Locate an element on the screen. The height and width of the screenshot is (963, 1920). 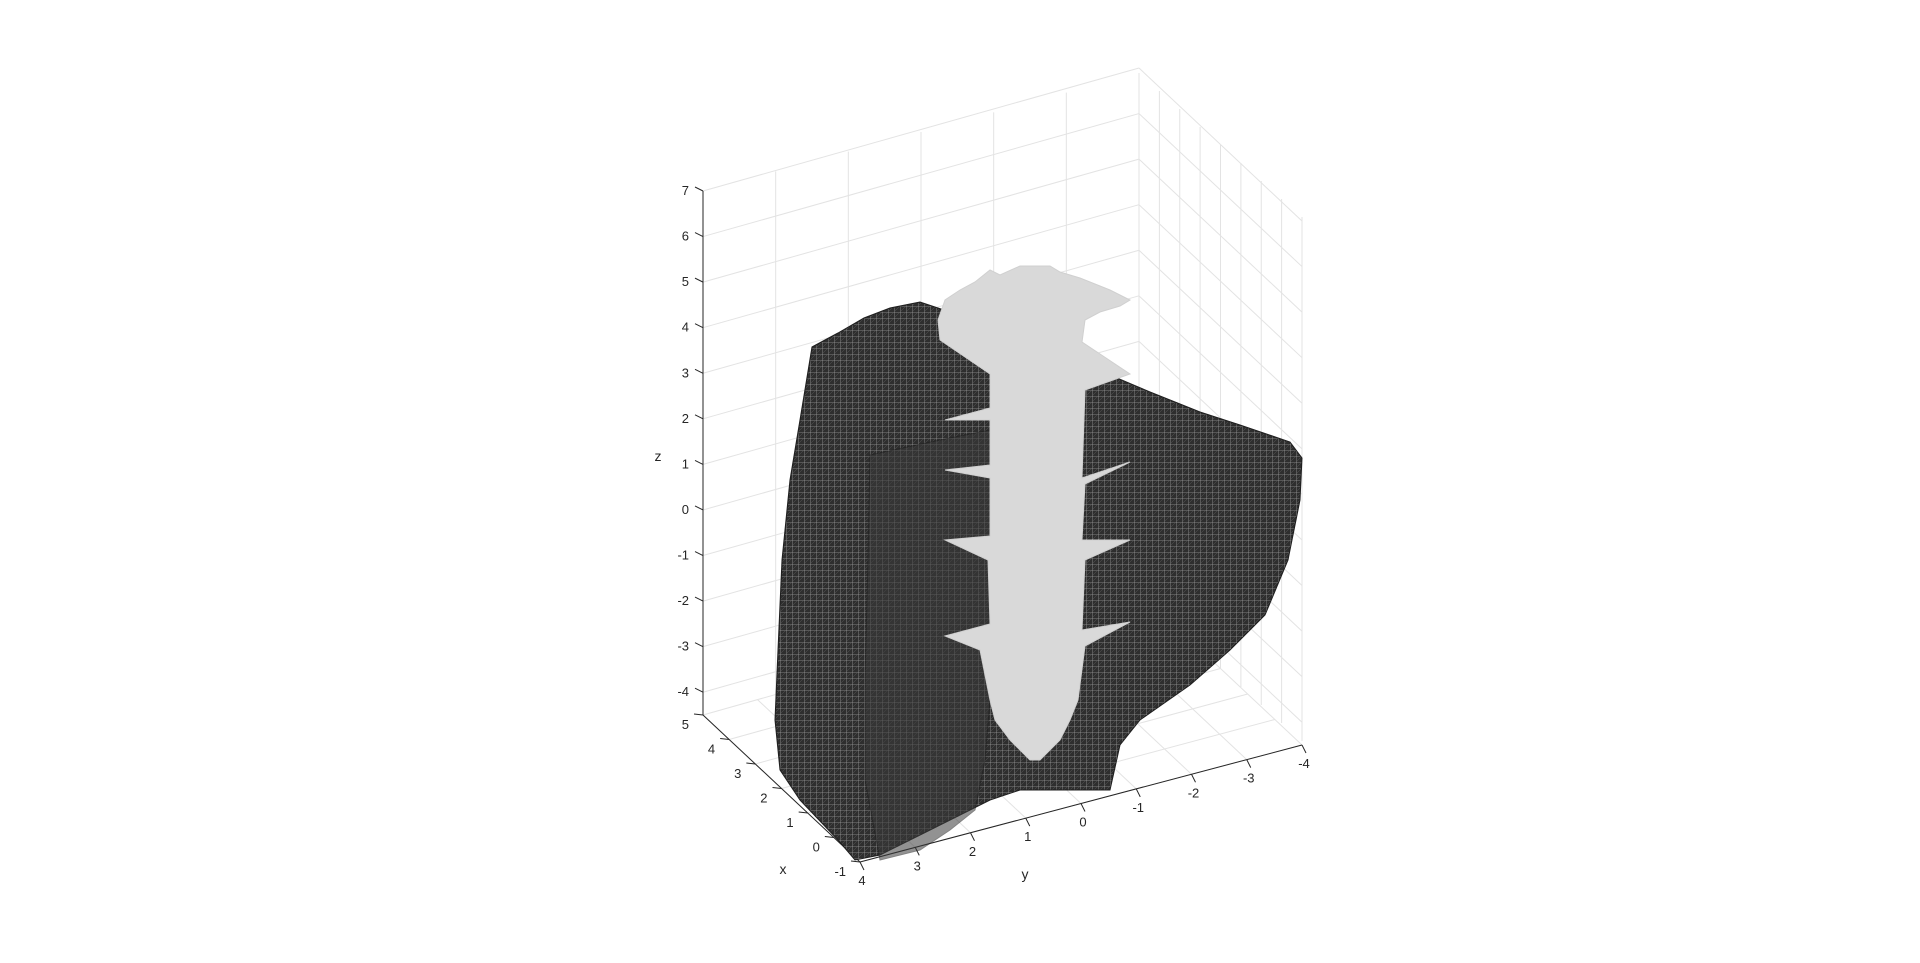
y-tick-label: 2 is located at coordinates (972, 851).